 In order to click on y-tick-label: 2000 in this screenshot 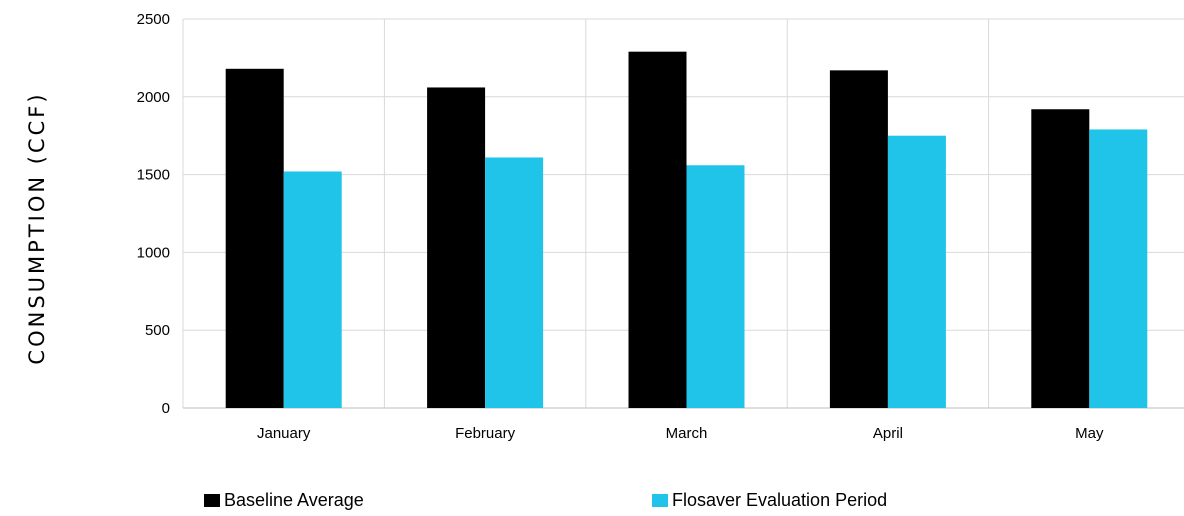, I will do `click(153, 97)`.